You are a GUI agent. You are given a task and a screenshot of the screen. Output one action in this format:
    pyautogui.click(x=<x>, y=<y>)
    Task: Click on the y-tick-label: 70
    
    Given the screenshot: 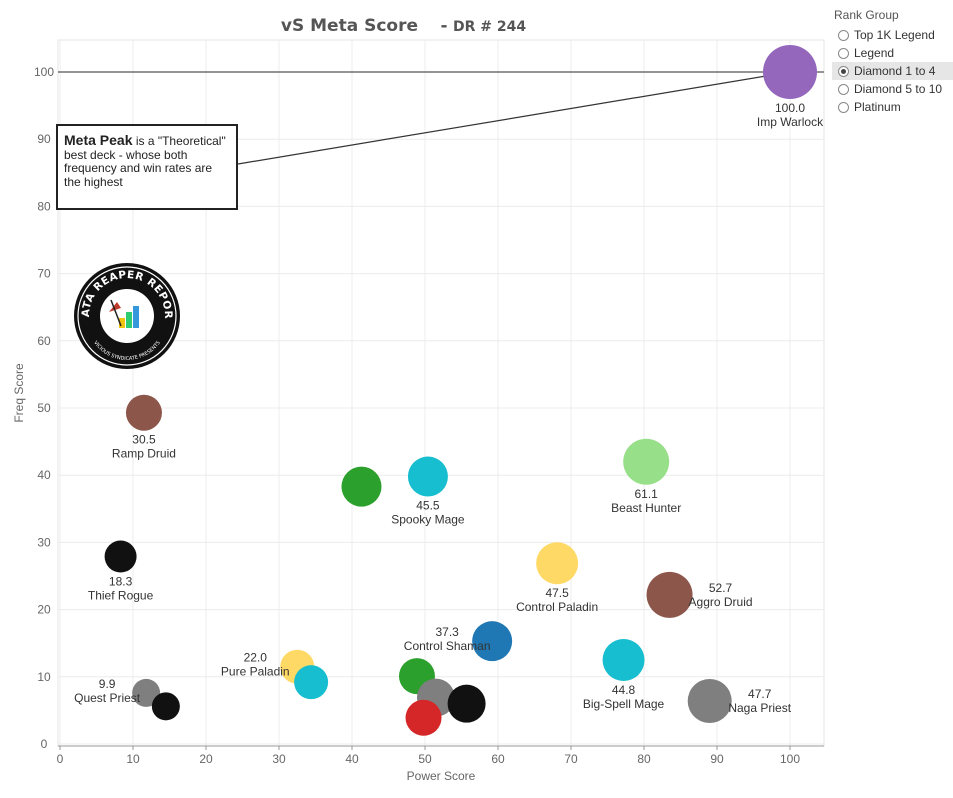 What is the action you would take?
    pyautogui.click(x=44, y=274)
    